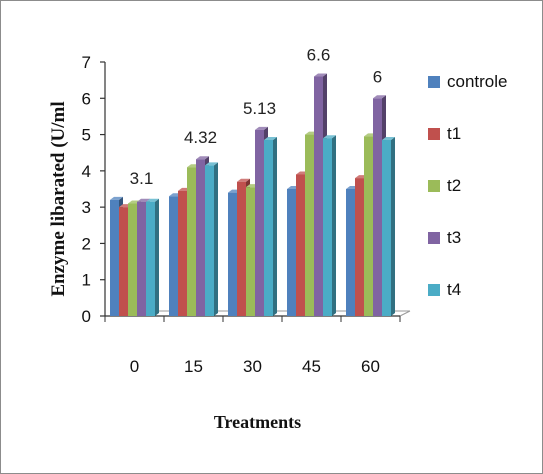  Describe the element at coordinates (259, 108) in the screenshot. I see `data-label: 5.13` at that location.